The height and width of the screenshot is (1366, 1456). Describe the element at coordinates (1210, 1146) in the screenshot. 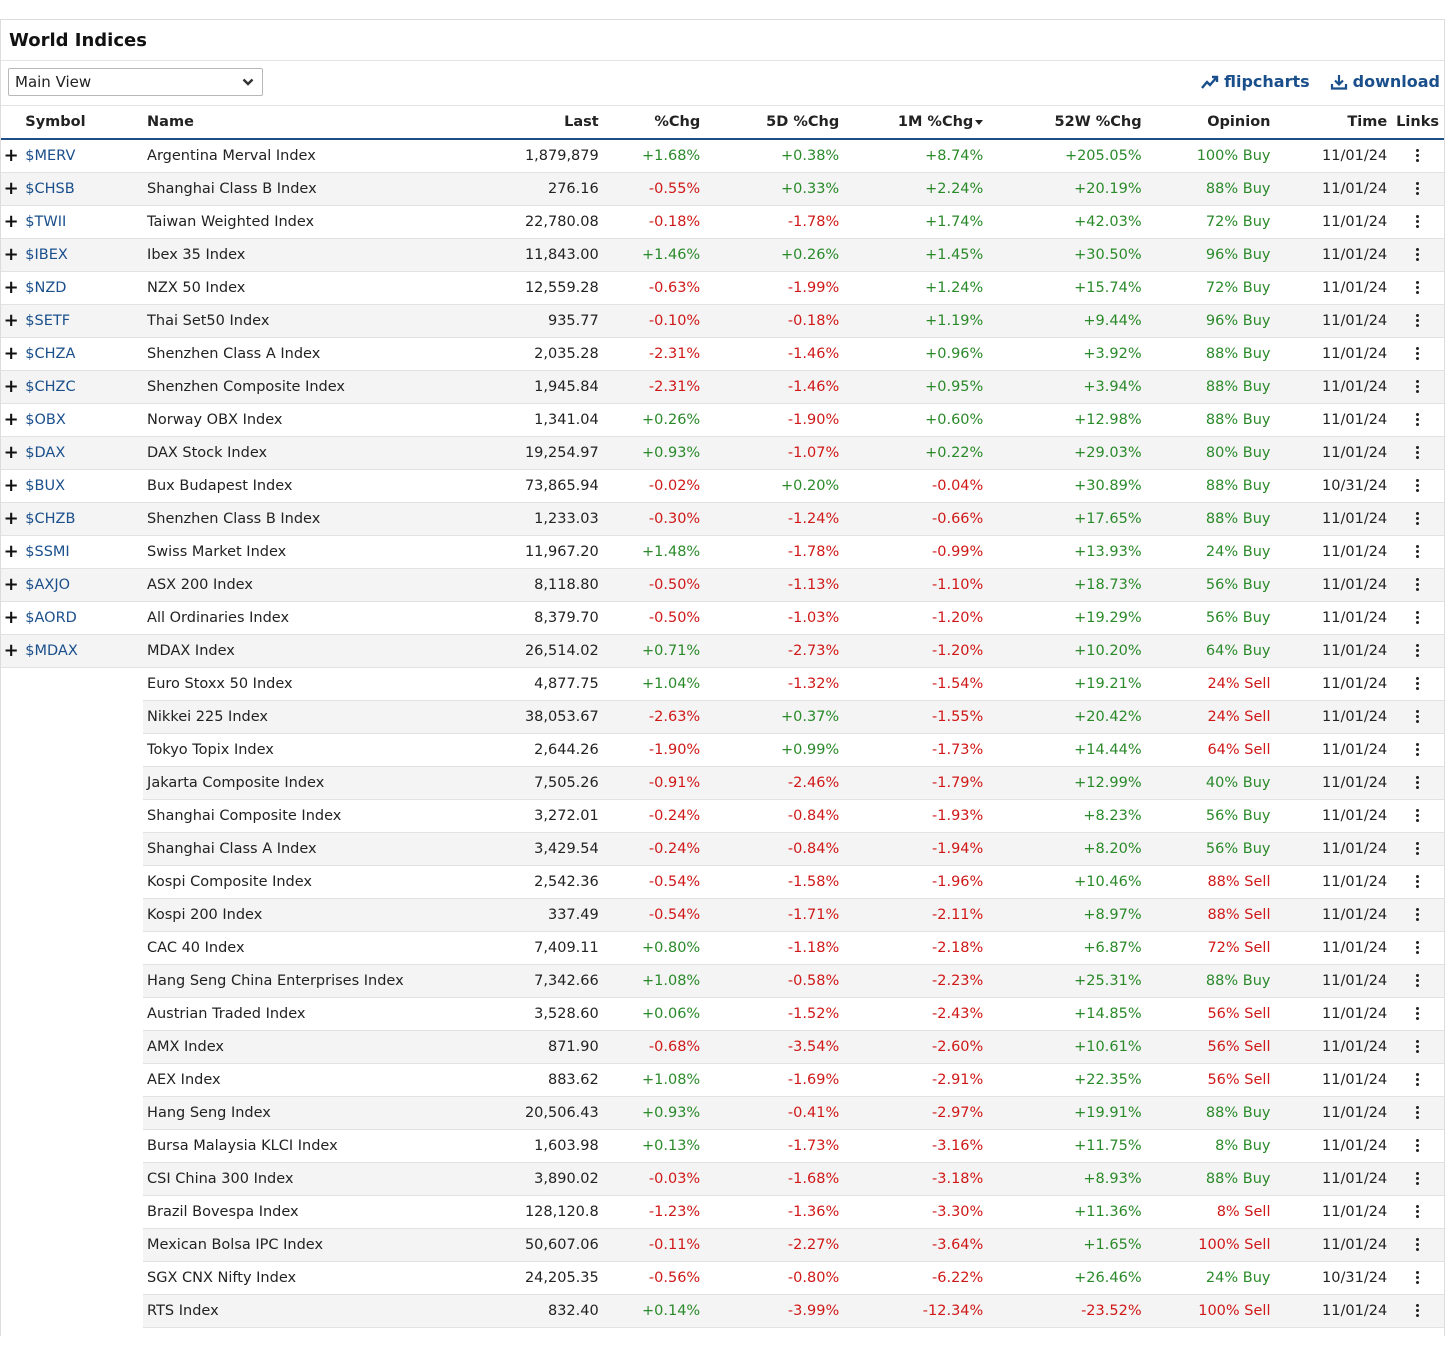

I see `opinion-link: 8% Buy` at that location.